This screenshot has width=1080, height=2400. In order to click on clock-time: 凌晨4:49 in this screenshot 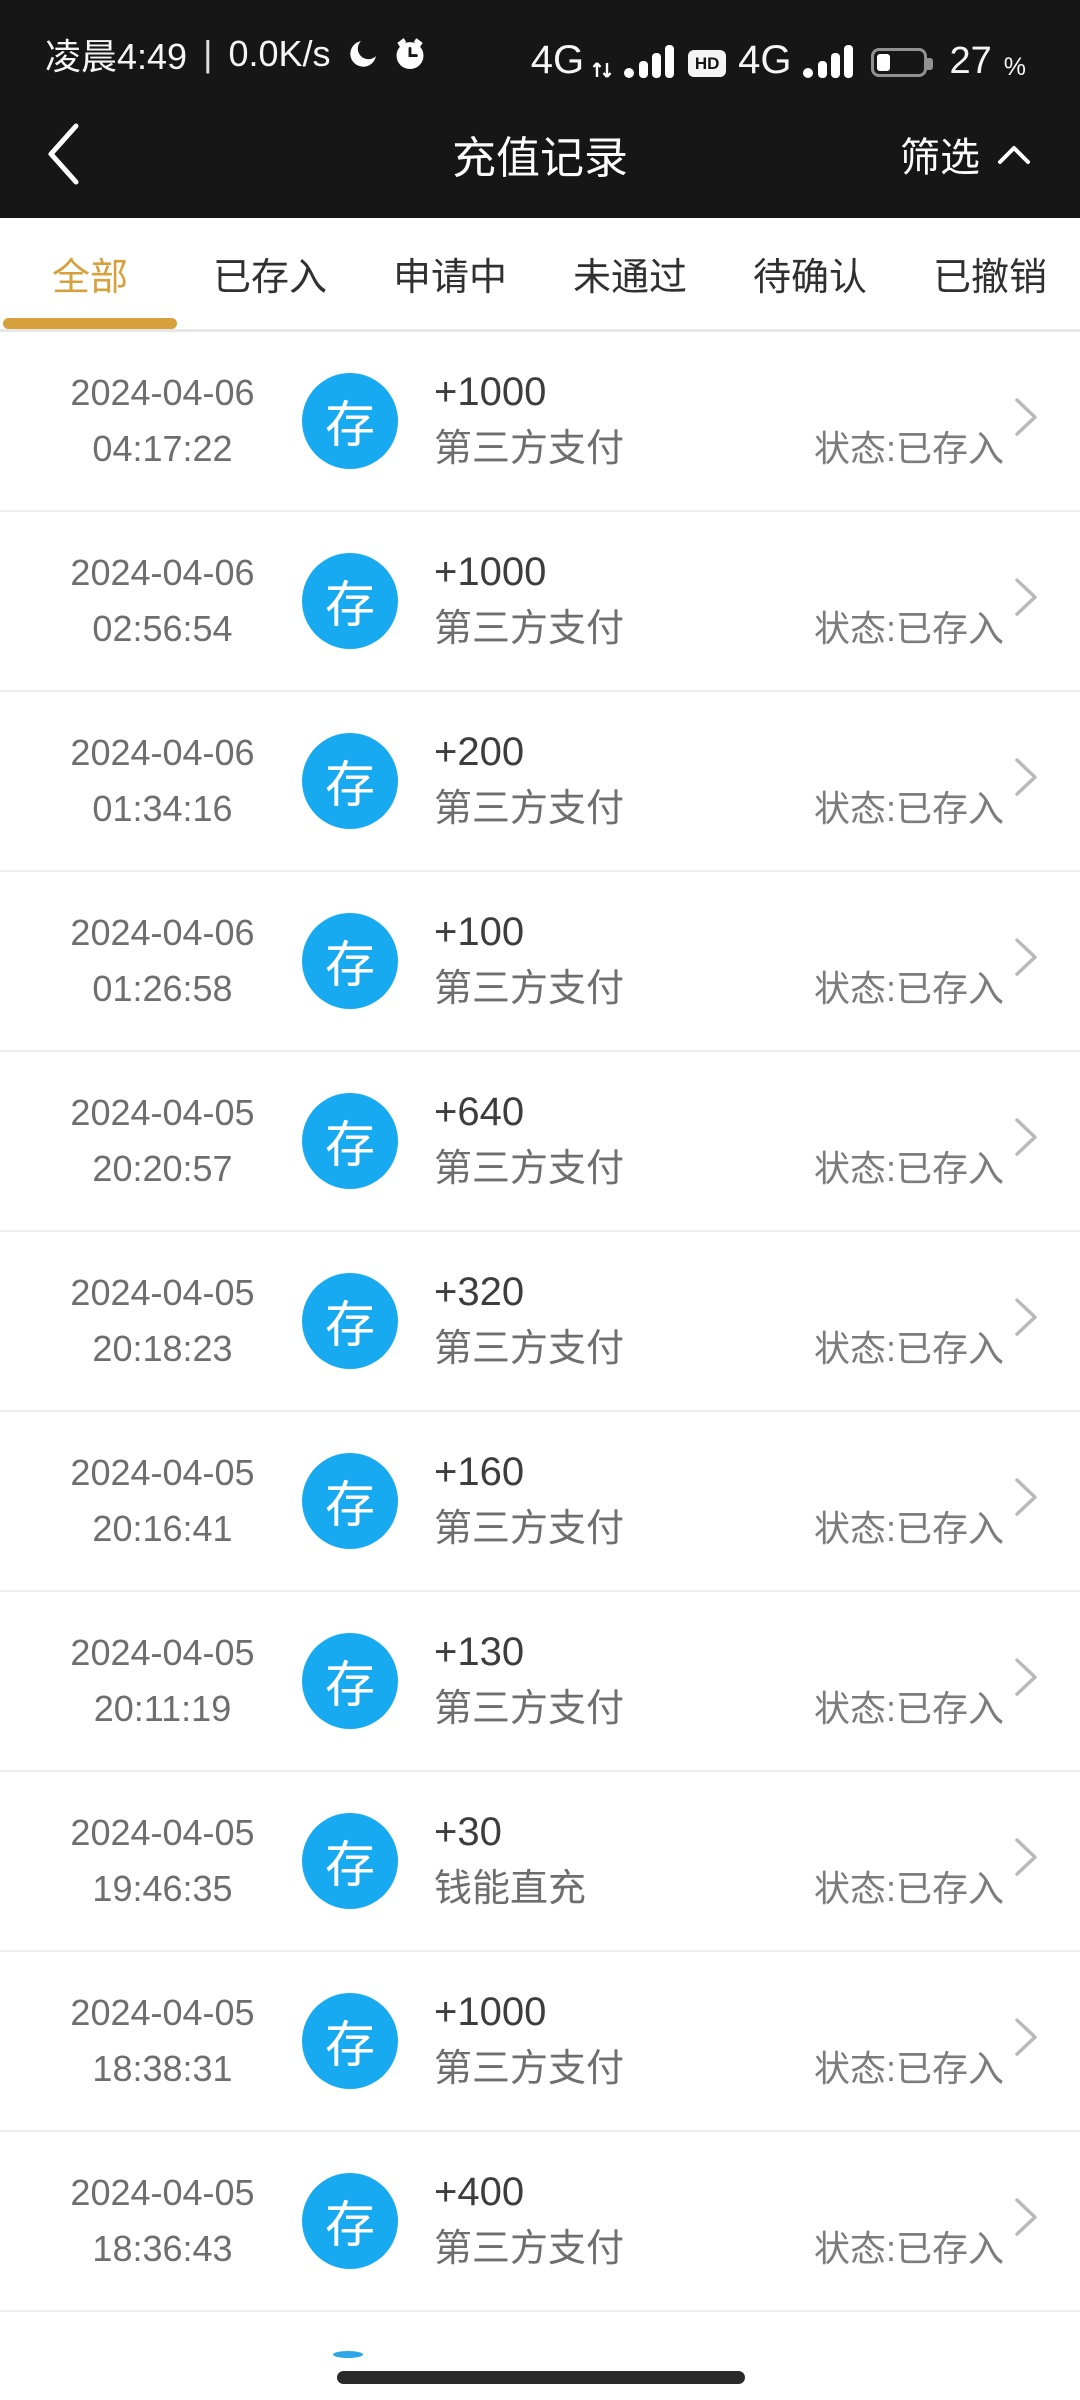, I will do `click(116, 56)`.